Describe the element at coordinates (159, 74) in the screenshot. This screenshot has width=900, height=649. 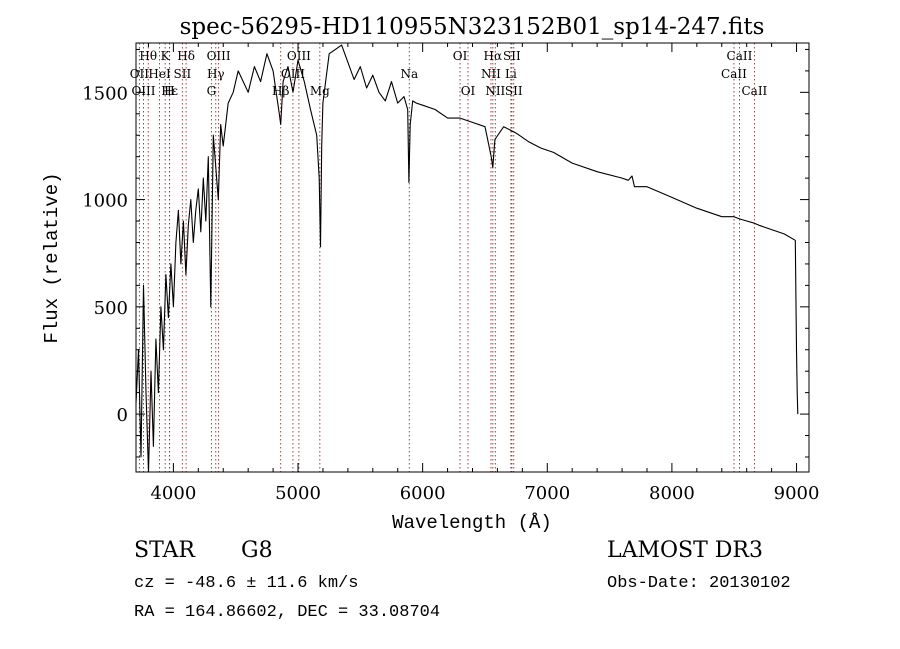
I see `marker-label-4: HeI` at that location.